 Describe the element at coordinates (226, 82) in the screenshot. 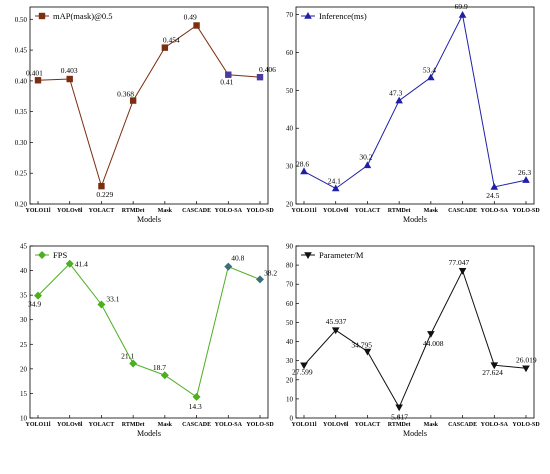

I see `data-label: 0.41` at that location.